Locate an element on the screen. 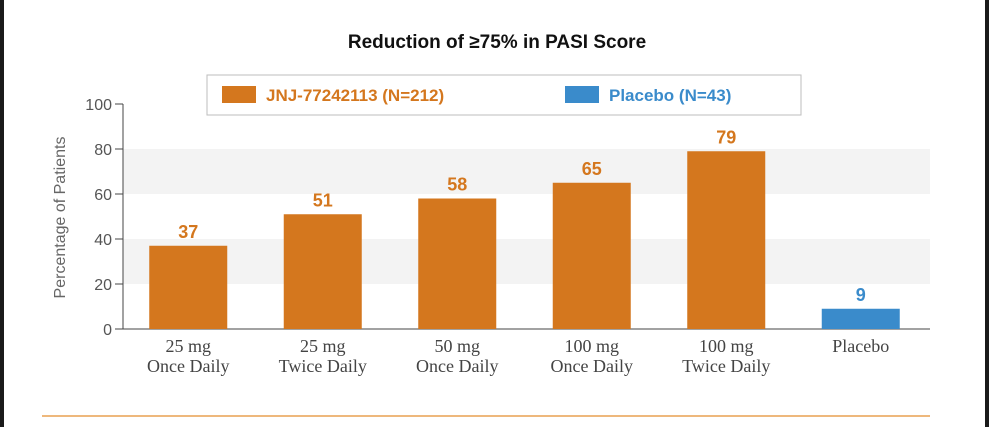 This screenshot has width=989, height=427. chart-title: Reduction of ≥75% in PASI Score is located at coordinates (497, 42).